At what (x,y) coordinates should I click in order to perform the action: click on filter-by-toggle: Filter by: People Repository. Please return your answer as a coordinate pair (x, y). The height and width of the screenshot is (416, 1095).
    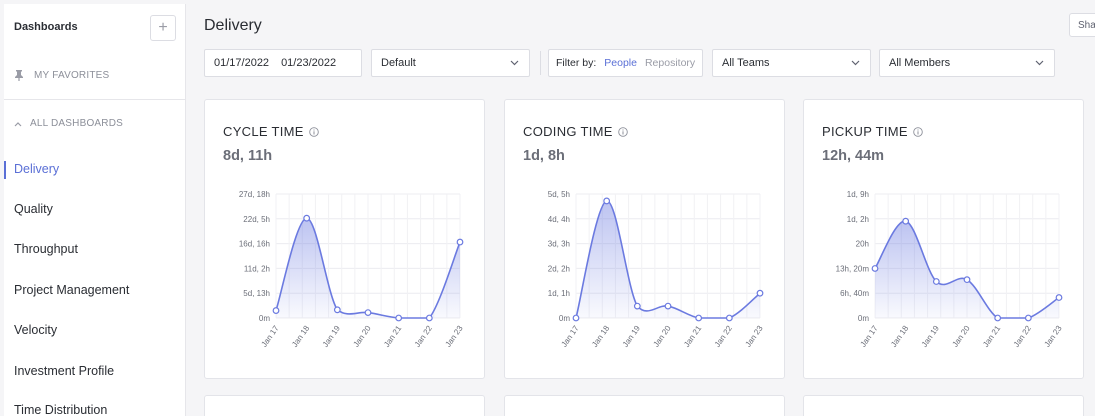
    Looking at the image, I should click on (625, 63).